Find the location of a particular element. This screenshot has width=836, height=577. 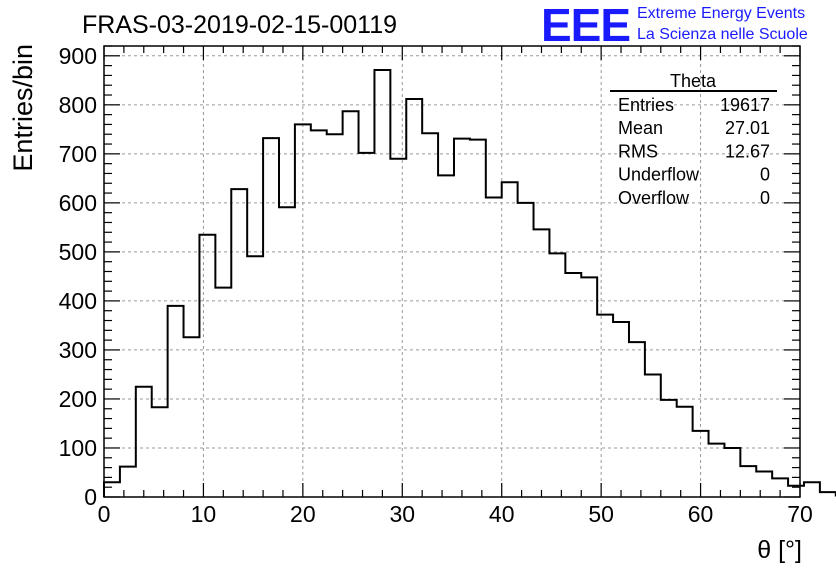

x-tick-label: 30 is located at coordinates (402, 514).